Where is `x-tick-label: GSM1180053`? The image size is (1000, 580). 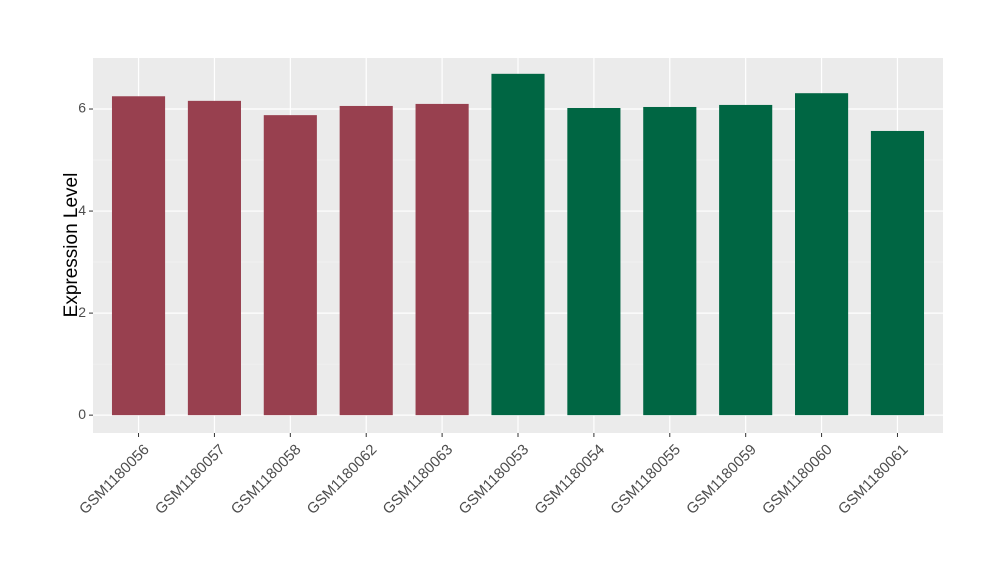
x-tick-label: GSM1180053 is located at coordinates (493, 479).